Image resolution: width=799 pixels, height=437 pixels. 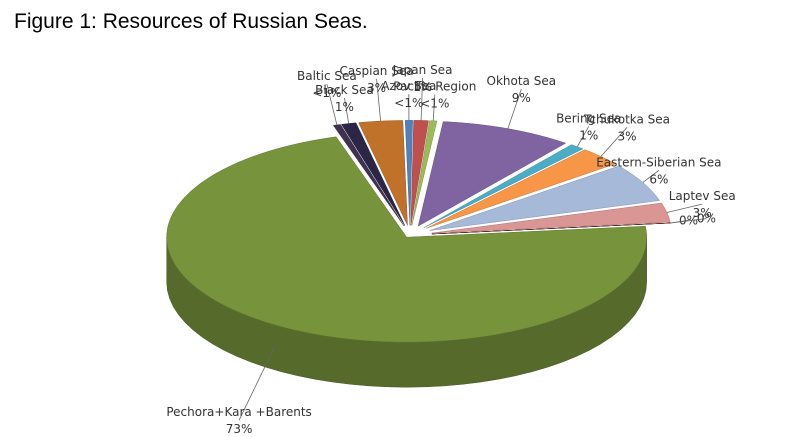 I want to click on slice-label: Eastern-Siberian Sea, so click(x=658, y=162).